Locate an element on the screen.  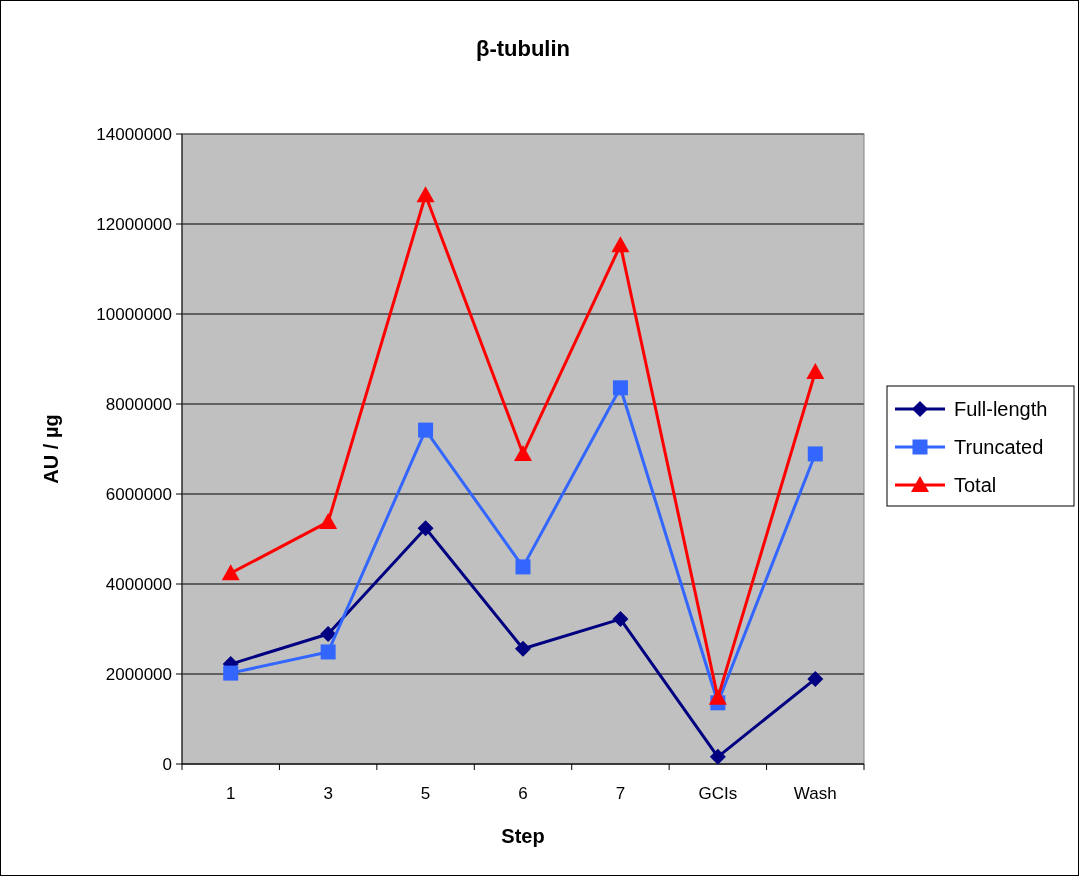
x-tick-label: GCIs is located at coordinates (718, 793).